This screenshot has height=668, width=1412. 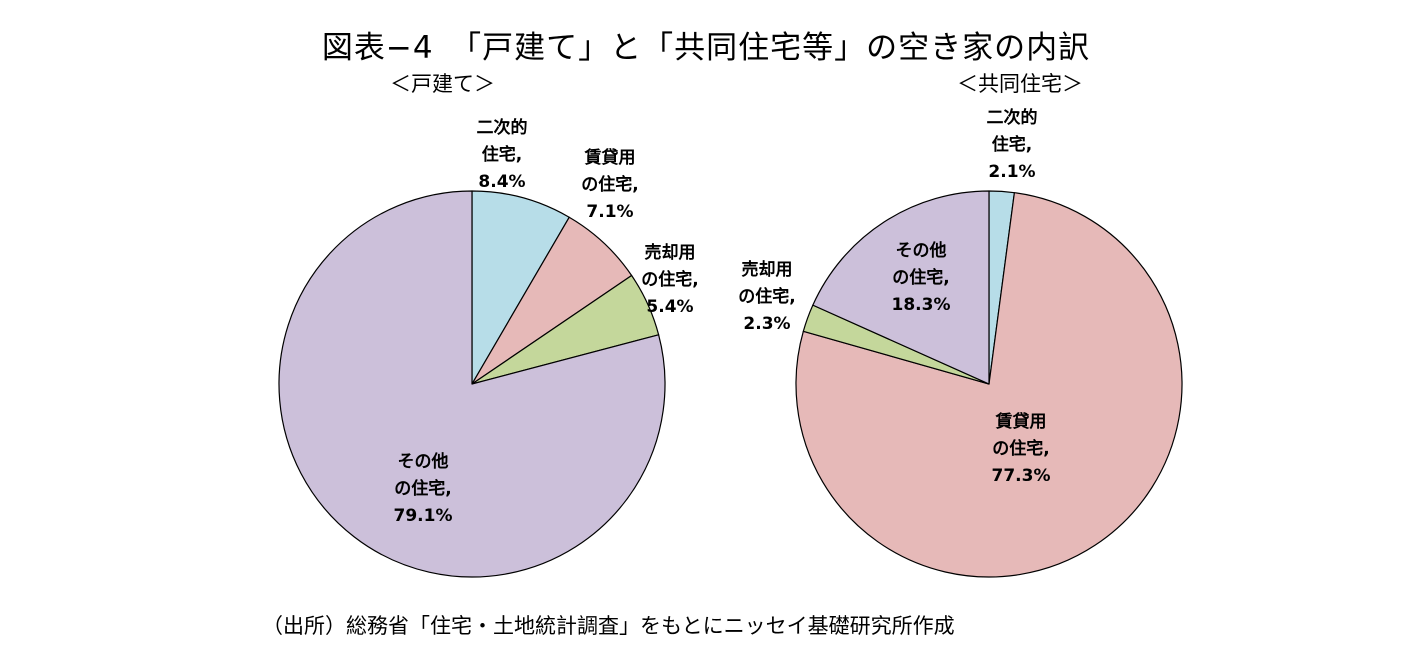 What do you see at coordinates (921, 277) in the screenshot?
I see `data-label-apartment-other: その他の住宅, 18.3%` at bounding box center [921, 277].